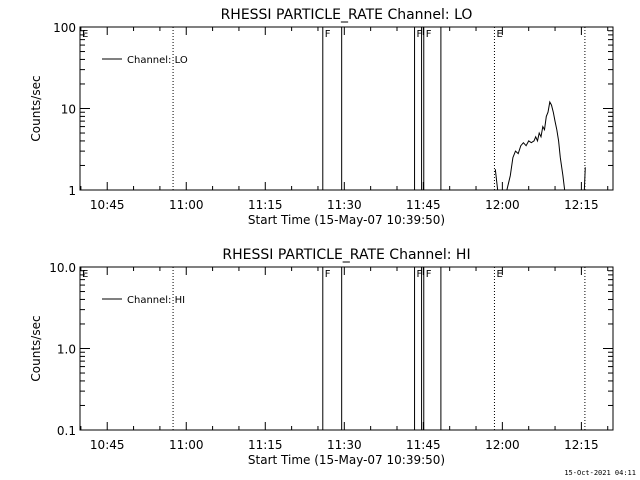 The height and width of the screenshot is (480, 640). What do you see at coordinates (68, 110) in the screenshot?
I see `y-tick-label: 10` at bounding box center [68, 110].